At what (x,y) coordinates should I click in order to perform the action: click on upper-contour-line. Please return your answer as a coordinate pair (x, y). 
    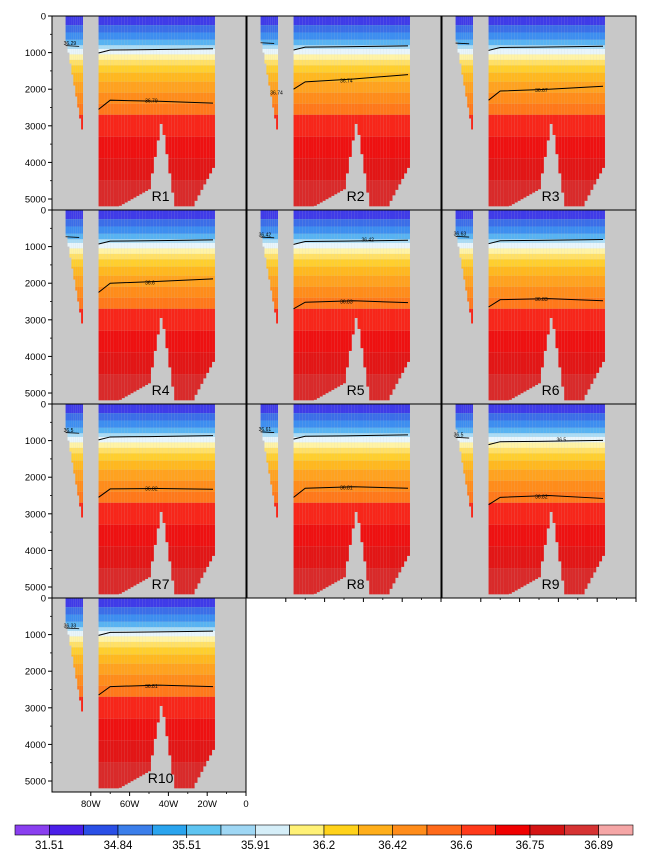
    Looking at the image, I should click on (351, 242).